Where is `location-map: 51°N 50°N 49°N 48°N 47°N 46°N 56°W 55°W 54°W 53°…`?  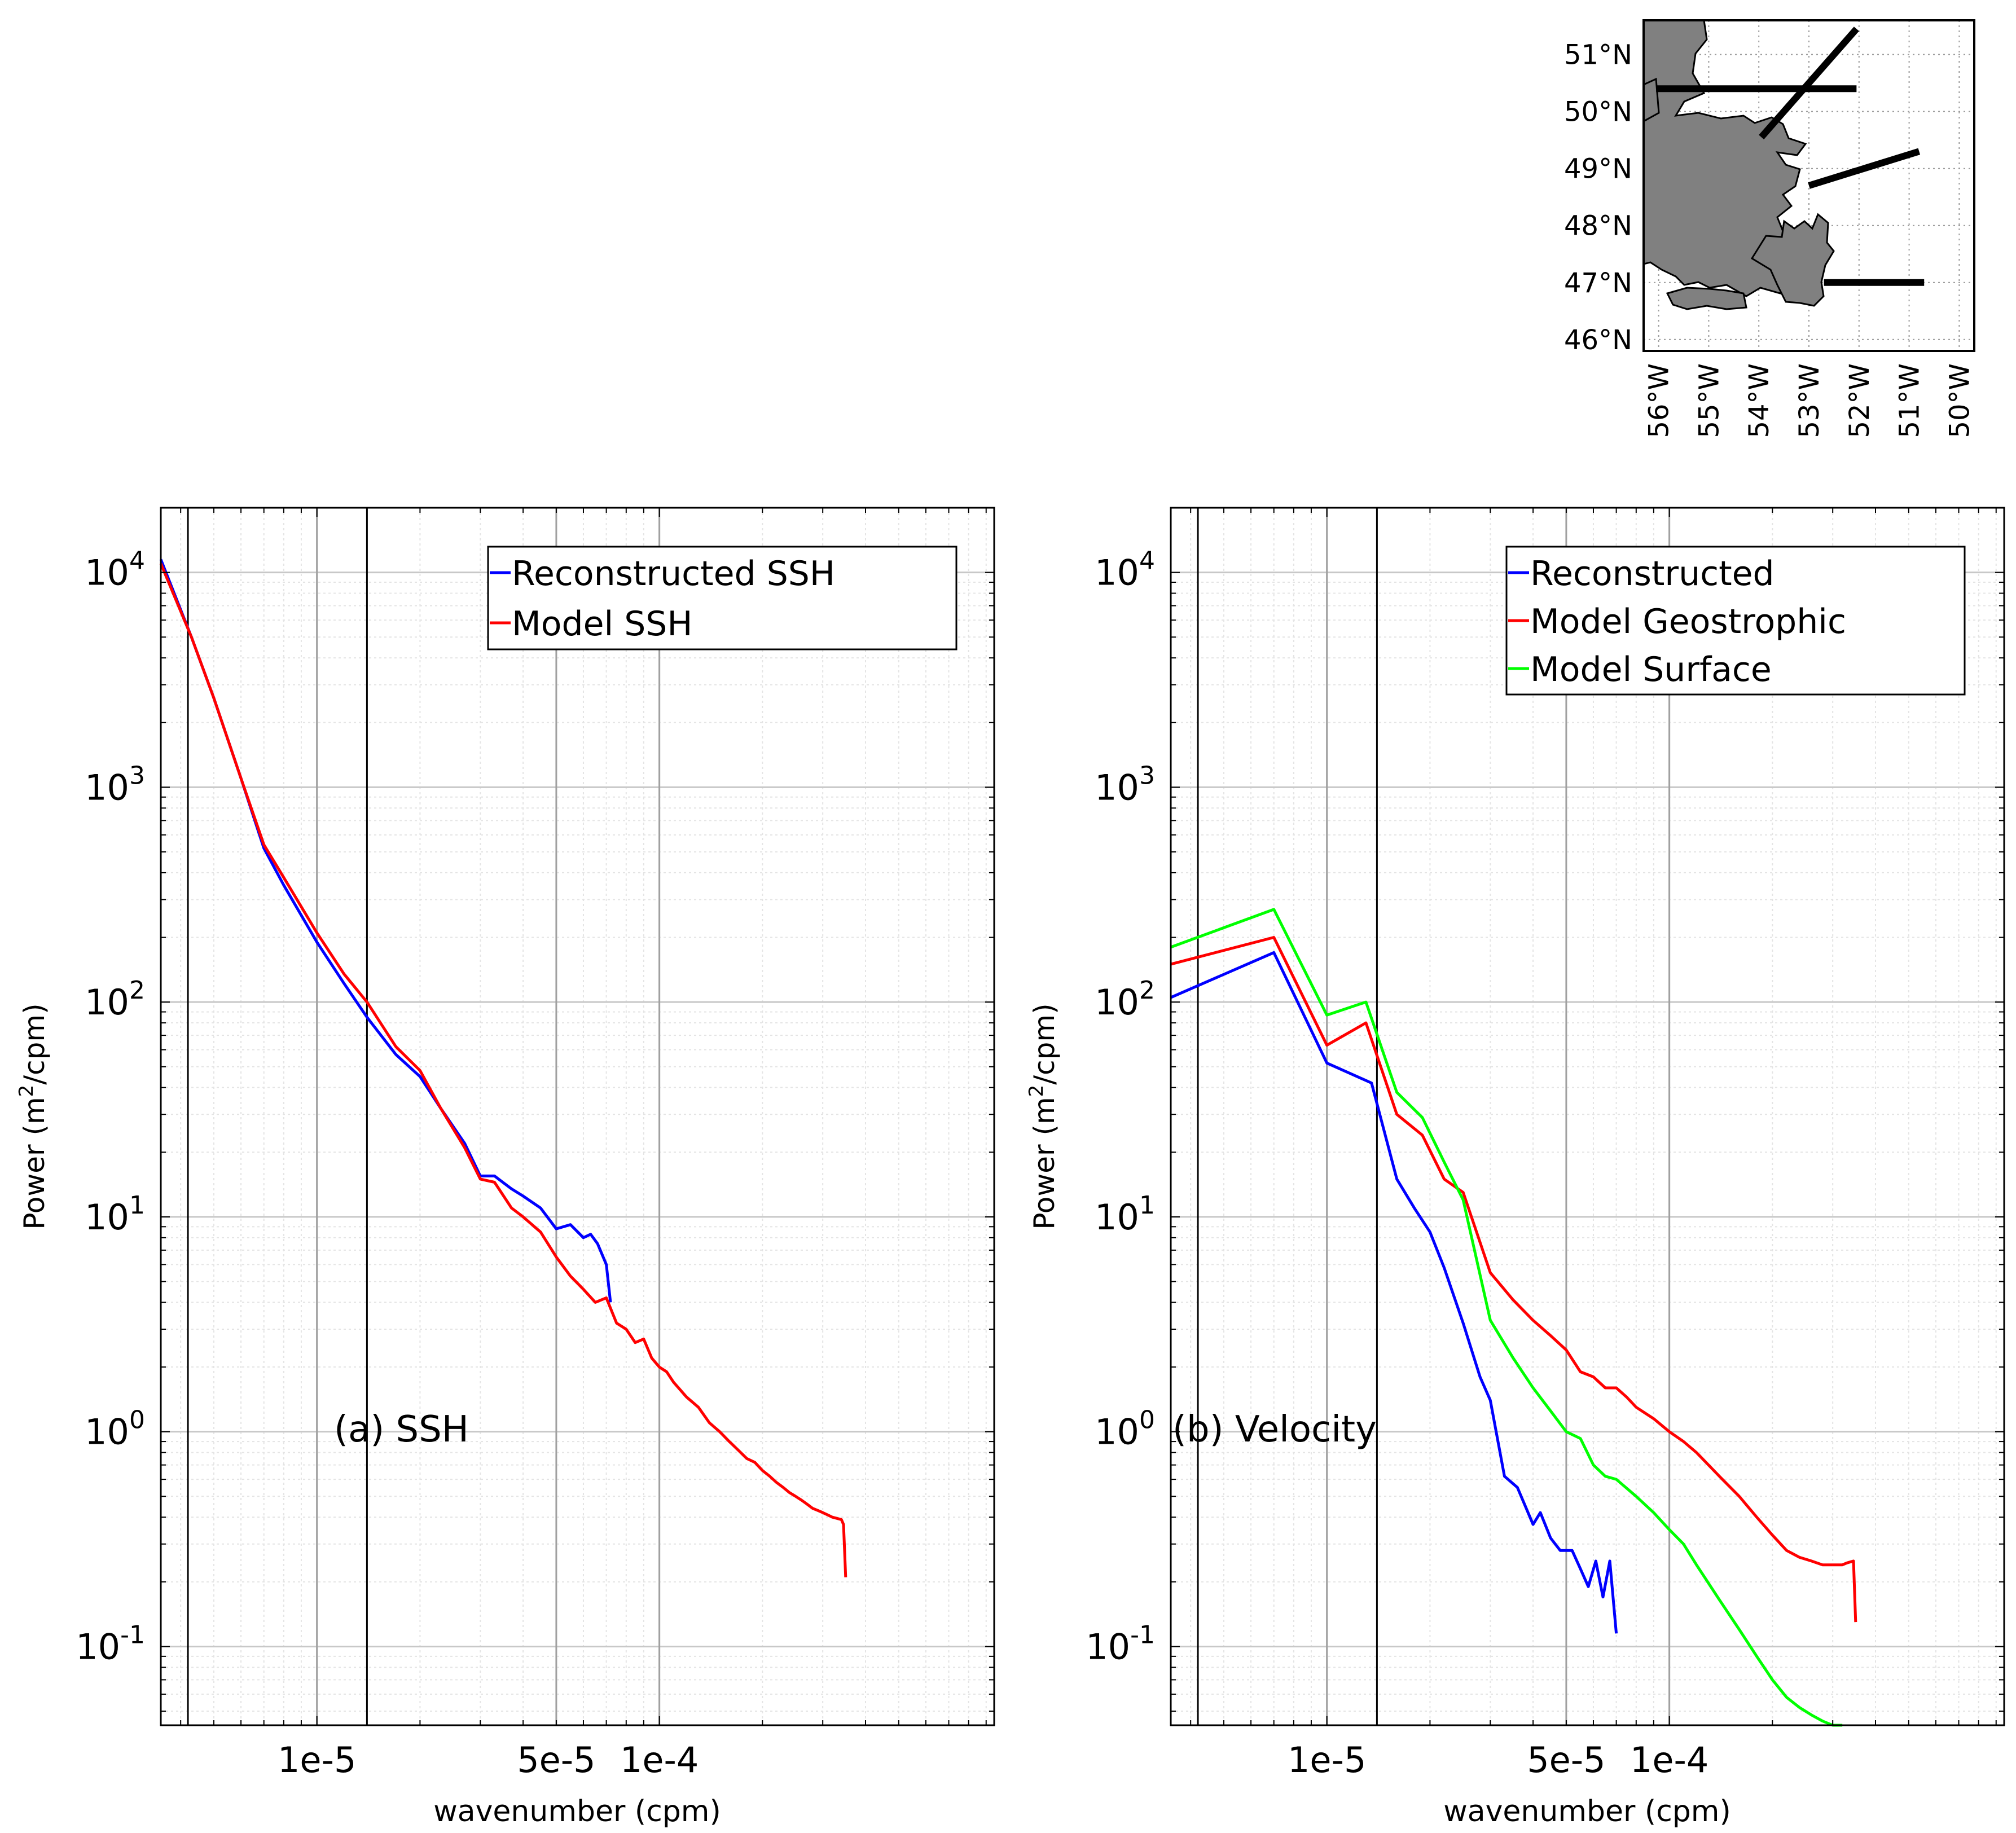
location-map: 51°N 50°N 49°N 48°N 47°N 46°N 56°W 55°W 54°W 53°… is located at coordinates (1770, 229).